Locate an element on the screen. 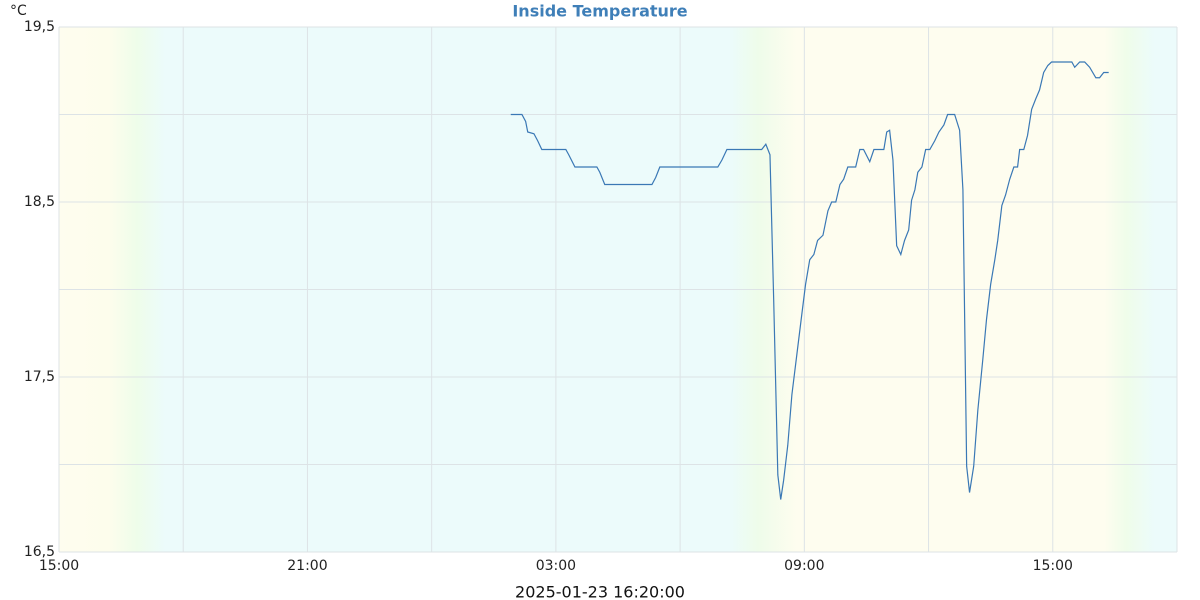 Image resolution: width=1200 pixels, height=600 pixels. x-tick-label: 09:00 is located at coordinates (804, 566).